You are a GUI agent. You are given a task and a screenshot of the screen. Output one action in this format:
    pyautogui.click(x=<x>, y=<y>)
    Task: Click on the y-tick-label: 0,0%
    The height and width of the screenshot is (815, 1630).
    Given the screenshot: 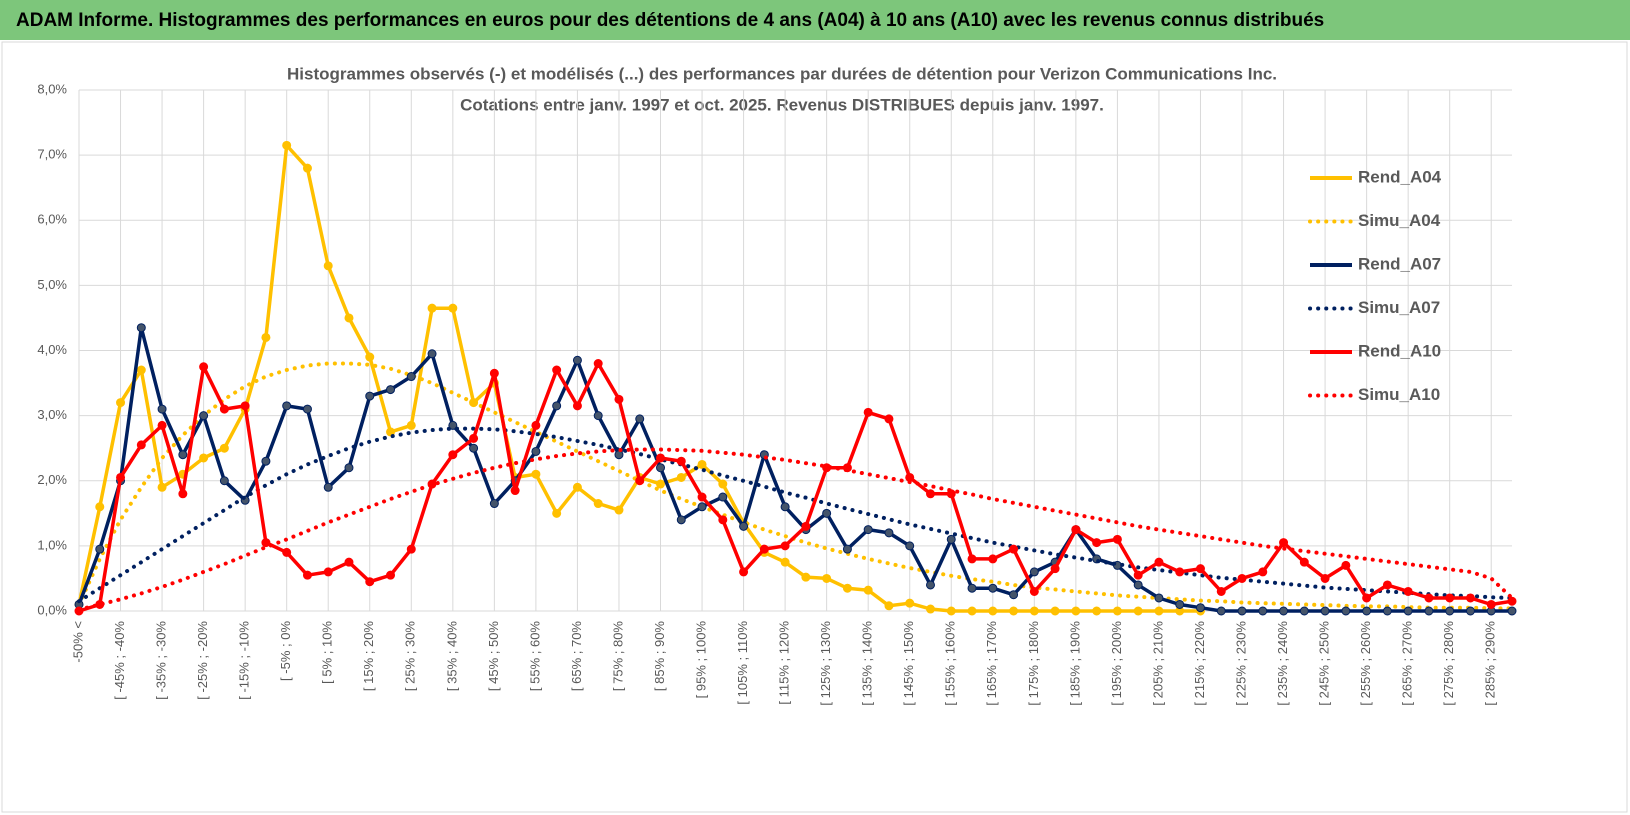 What is the action you would take?
    pyautogui.click(x=52, y=609)
    